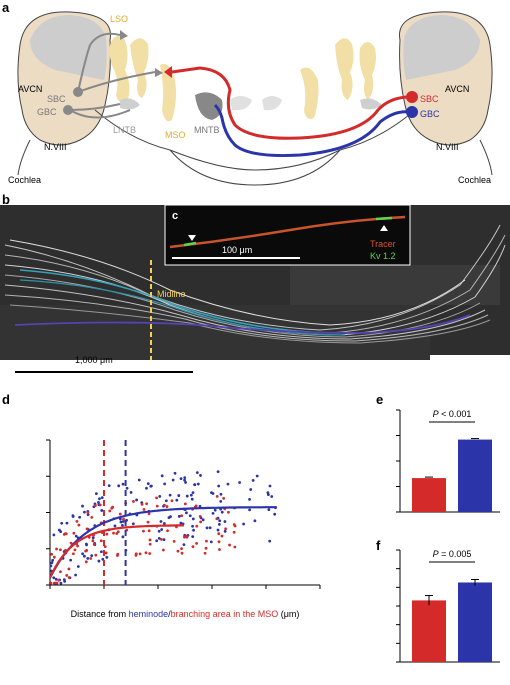 Image resolution: width=510 pixels, height=685 pixels. I want to click on panel-e-bar-chart: P < 0.001, so click(448, 461).